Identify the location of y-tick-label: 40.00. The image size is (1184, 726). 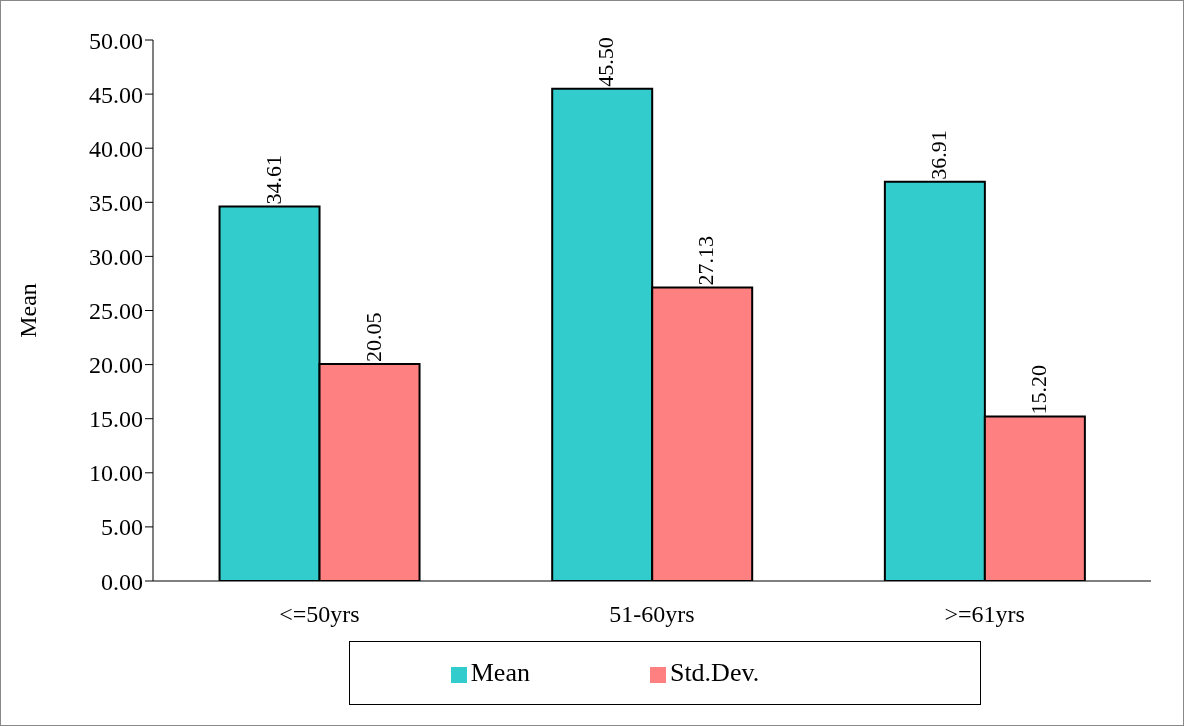
(116, 148).